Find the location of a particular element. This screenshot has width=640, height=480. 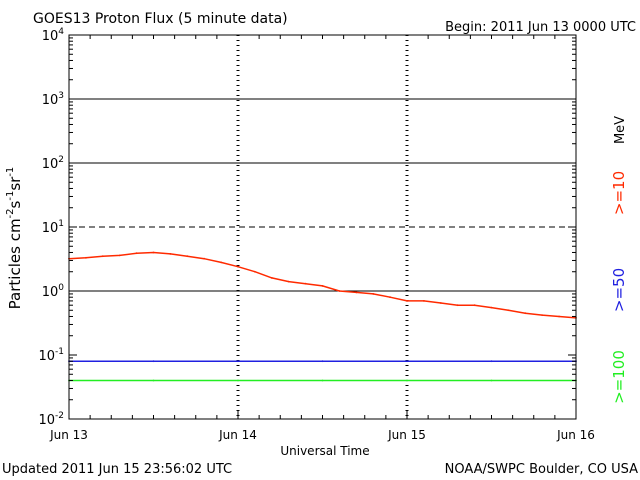

x-tick-label: Jun 13 is located at coordinates (68, 435).